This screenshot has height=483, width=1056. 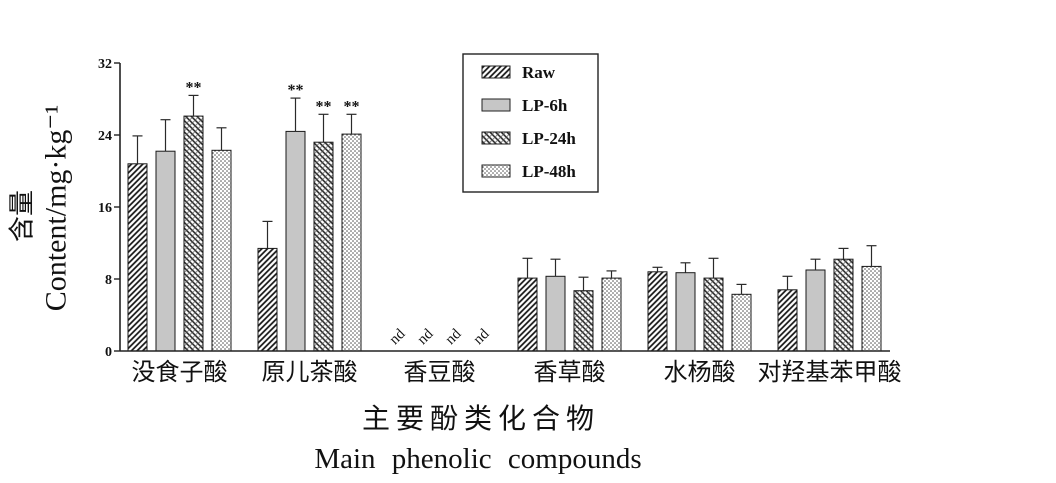 What do you see at coordinates (267, 299) in the screenshot?
I see `bar-raw-cat2` at bounding box center [267, 299].